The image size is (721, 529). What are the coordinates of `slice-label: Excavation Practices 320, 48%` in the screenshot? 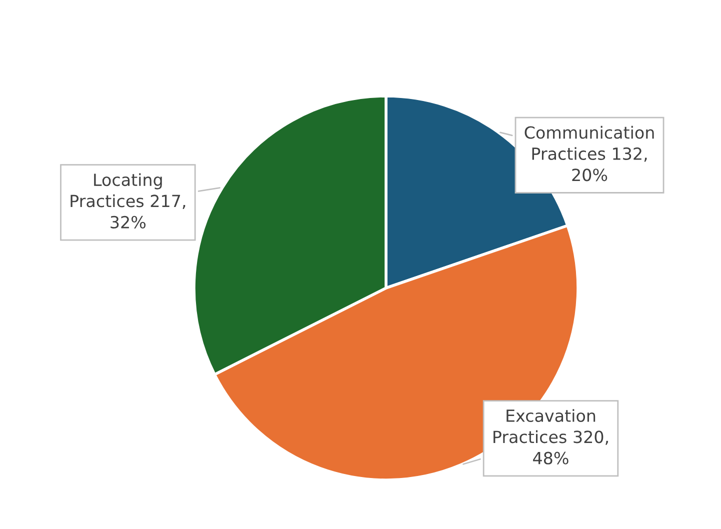 It's located at (551, 436).